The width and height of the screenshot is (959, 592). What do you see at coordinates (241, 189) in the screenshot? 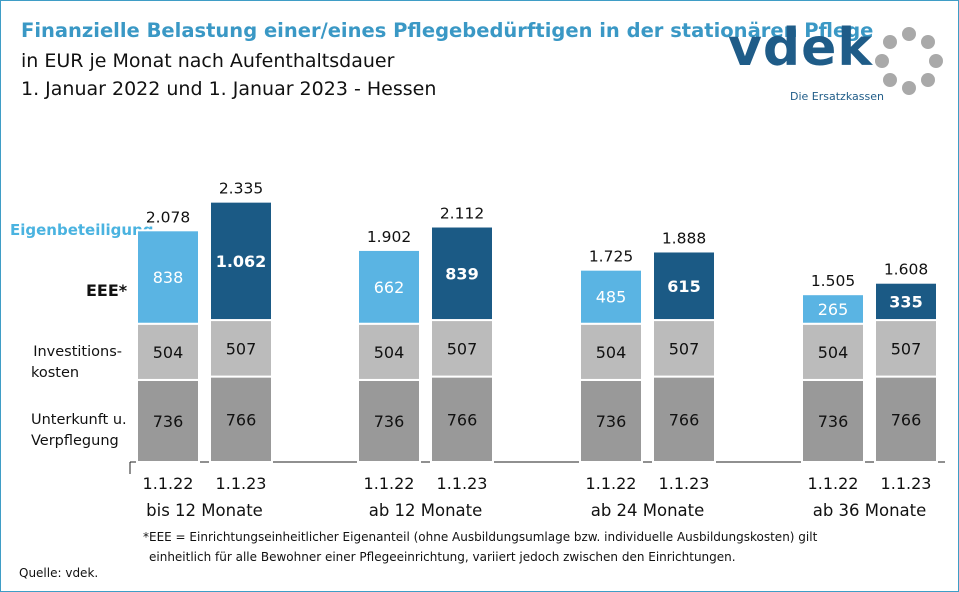
I see `data-label-total: 2.335` at bounding box center [241, 189].